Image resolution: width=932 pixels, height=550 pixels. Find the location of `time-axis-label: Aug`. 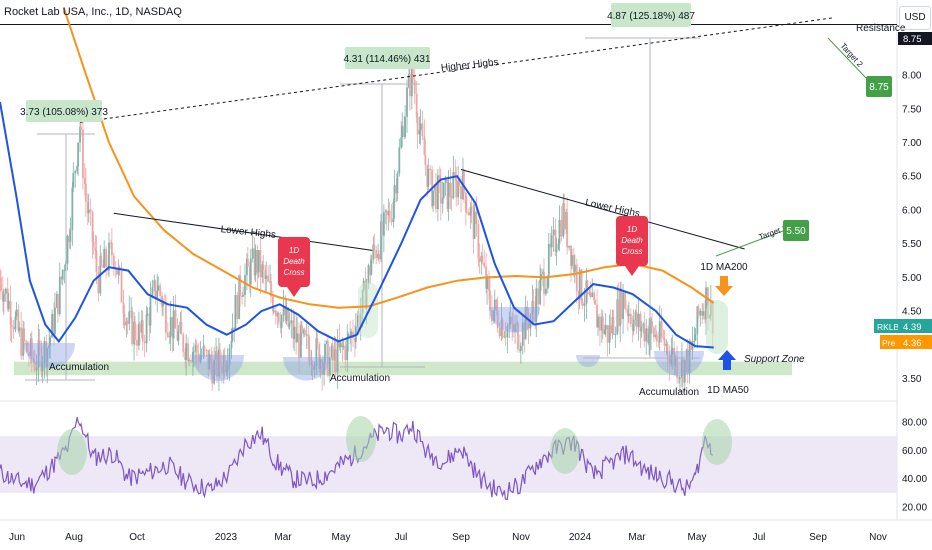

time-axis-label: Aug is located at coordinates (74, 537).